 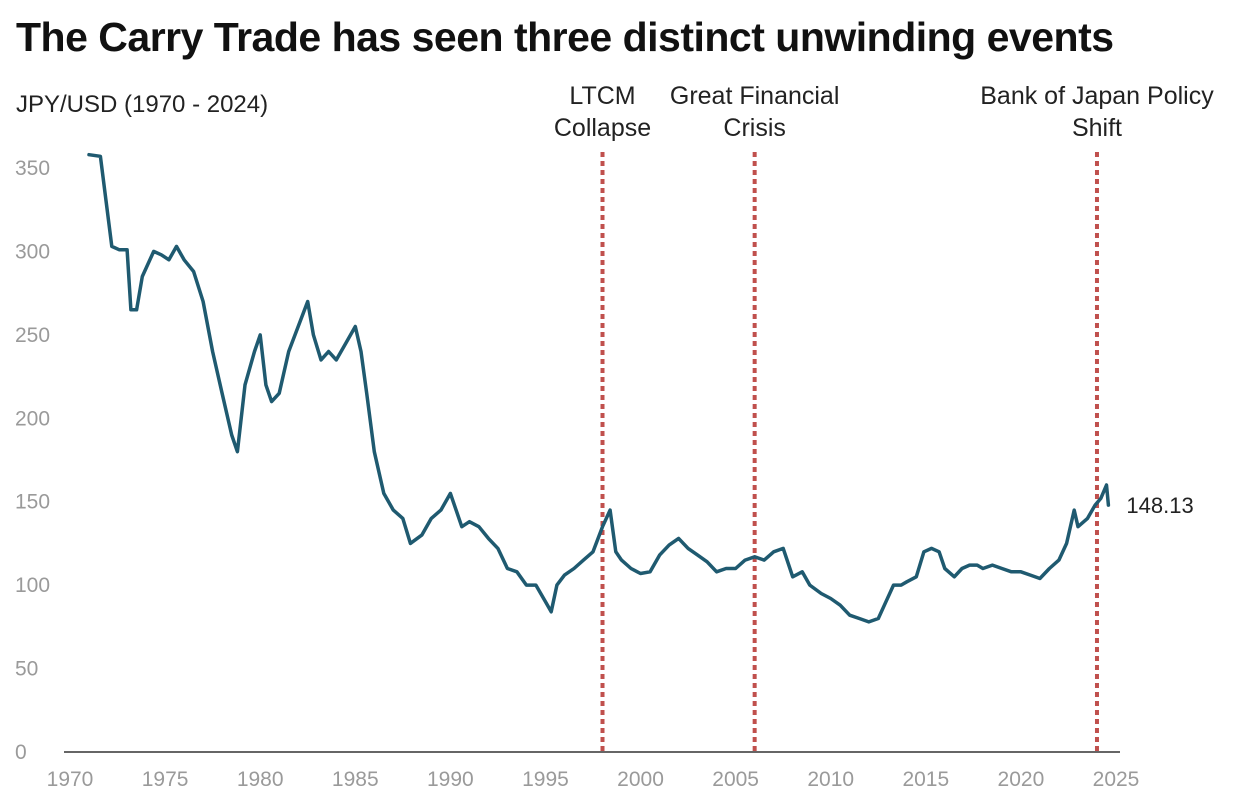 What do you see at coordinates (1097, 96) in the screenshot?
I see `event-label-3-line-1: Bank of Japan Policy` at bounding box center [1097, 96].